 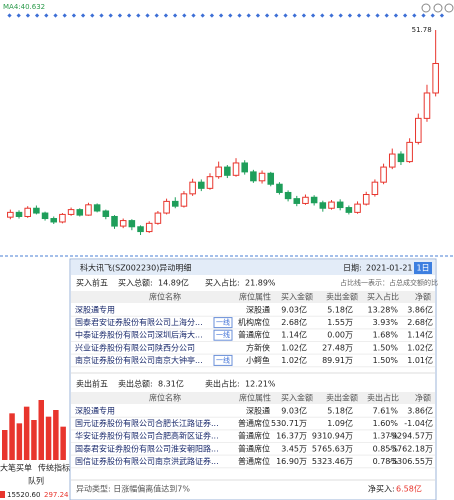 What do you see at coordinates (291, 436) in the screenshot?
I see `cell-buy: 16.37万` at bounding box center [291, 436].